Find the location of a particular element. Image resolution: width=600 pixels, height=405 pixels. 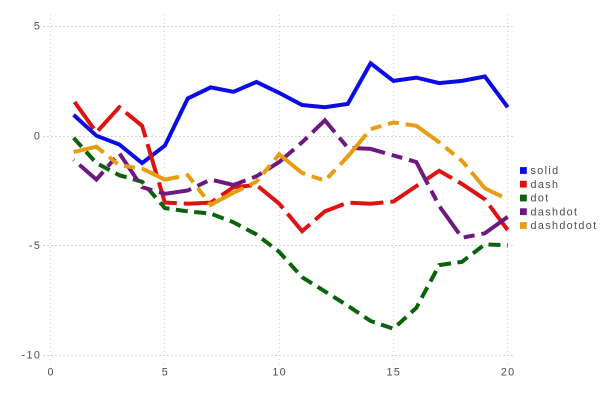

svg-text: 20 is located at coordinates (508, 373).